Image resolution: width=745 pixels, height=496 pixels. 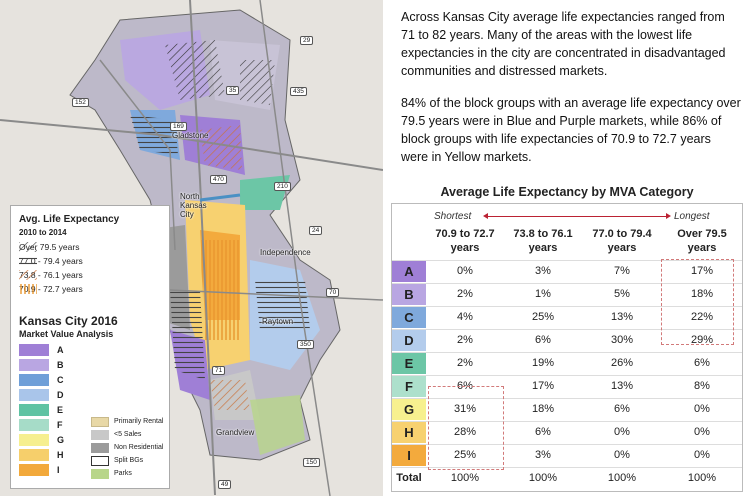 What do you see at coordinates (543, 241) in the screenshot?
I see `column-header: 73.8 to 76.1 years` at bounding box center [543, 241].